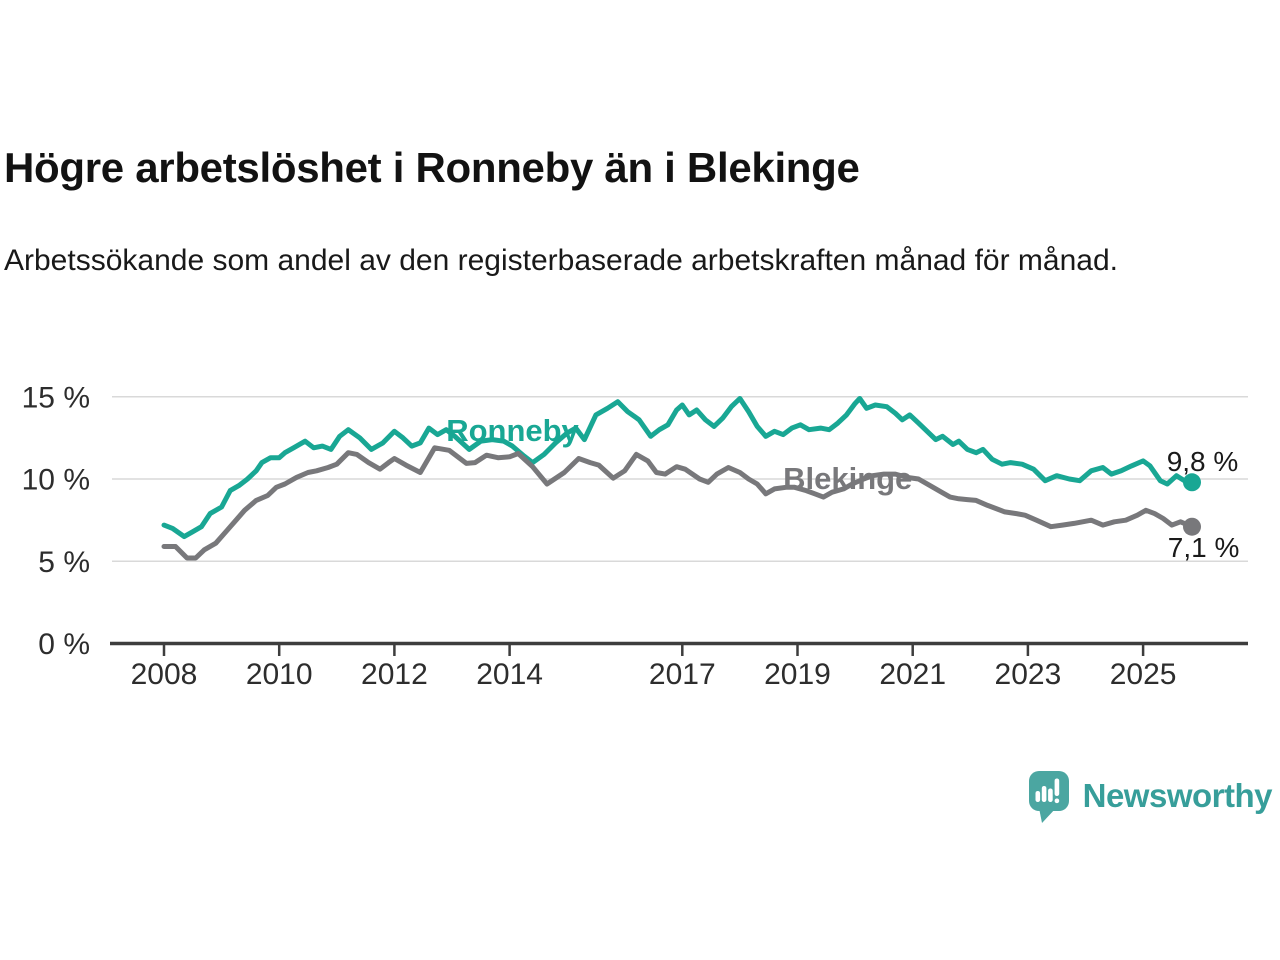 The width and height of the screenshot is (1280, 960). Describe the element at coordinates (797, 674) in the screenshot. I see `x-tick-label-2019: 2019` at that location.